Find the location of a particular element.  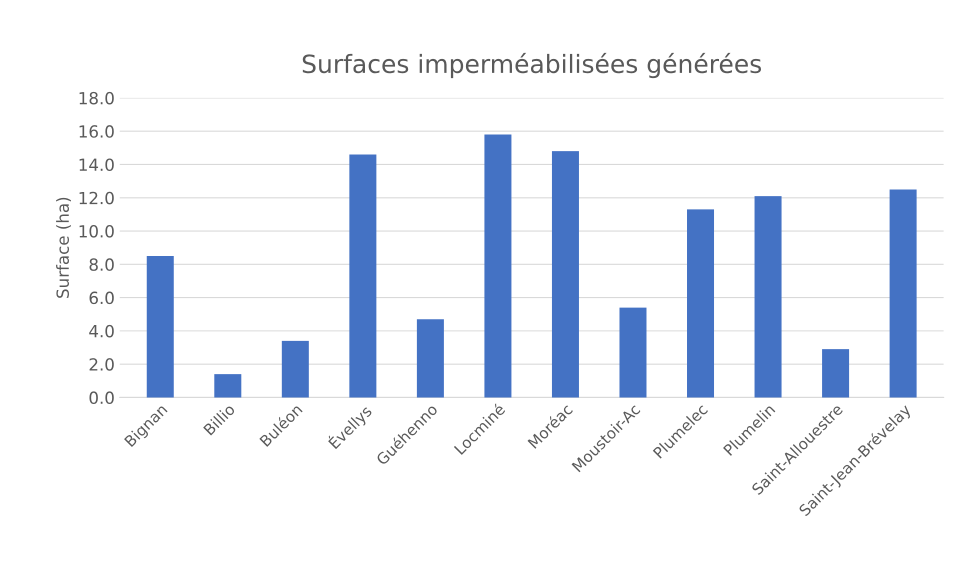

y-tick-label: 10.0 is located at coordinates (97, 231).